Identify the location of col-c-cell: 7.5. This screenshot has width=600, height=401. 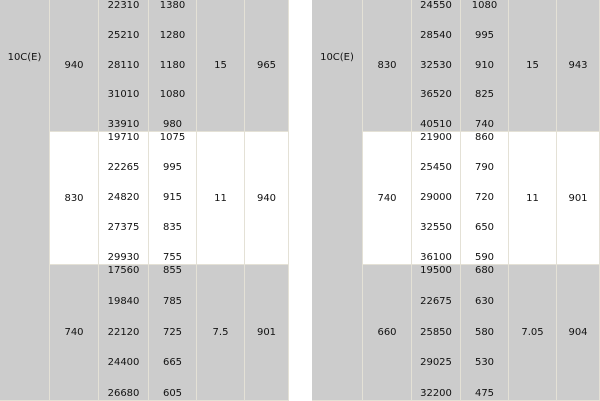
(221, 333).